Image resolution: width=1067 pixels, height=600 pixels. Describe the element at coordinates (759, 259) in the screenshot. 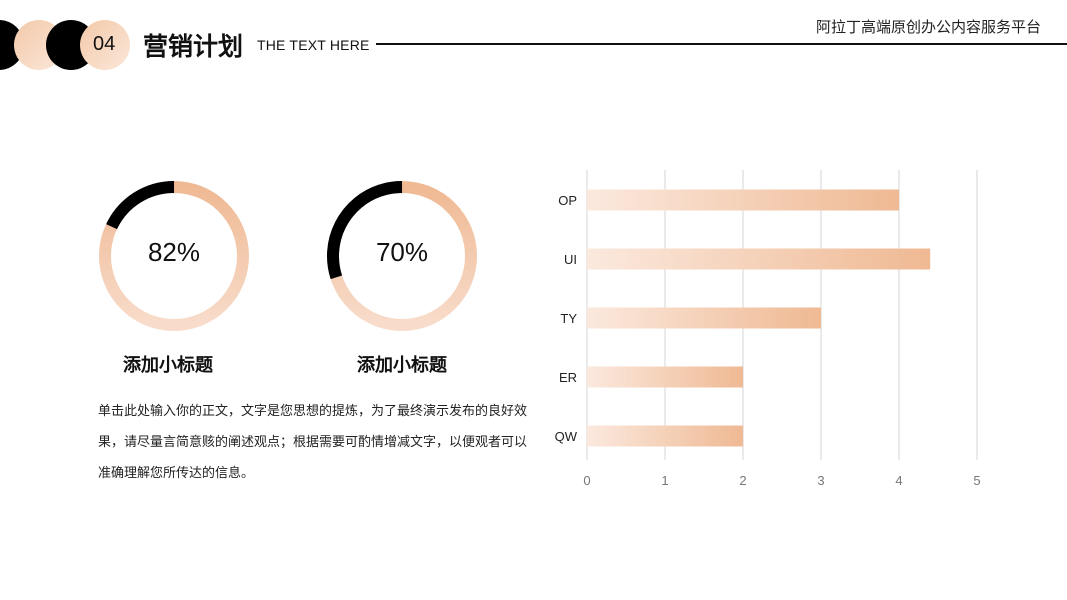

I see `bar-ui` at that location.